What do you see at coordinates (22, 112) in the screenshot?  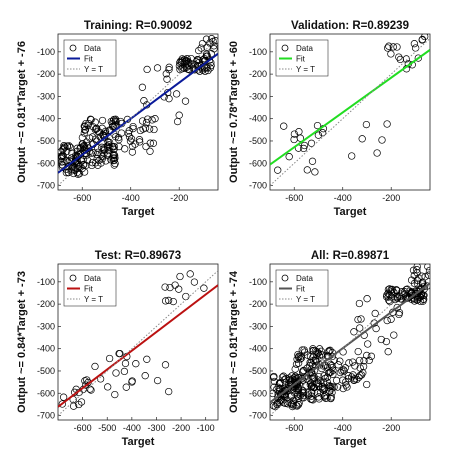 I see `y-axis-label: Output ~= 0.81*Target + -76` at bounding box center [22, 112].